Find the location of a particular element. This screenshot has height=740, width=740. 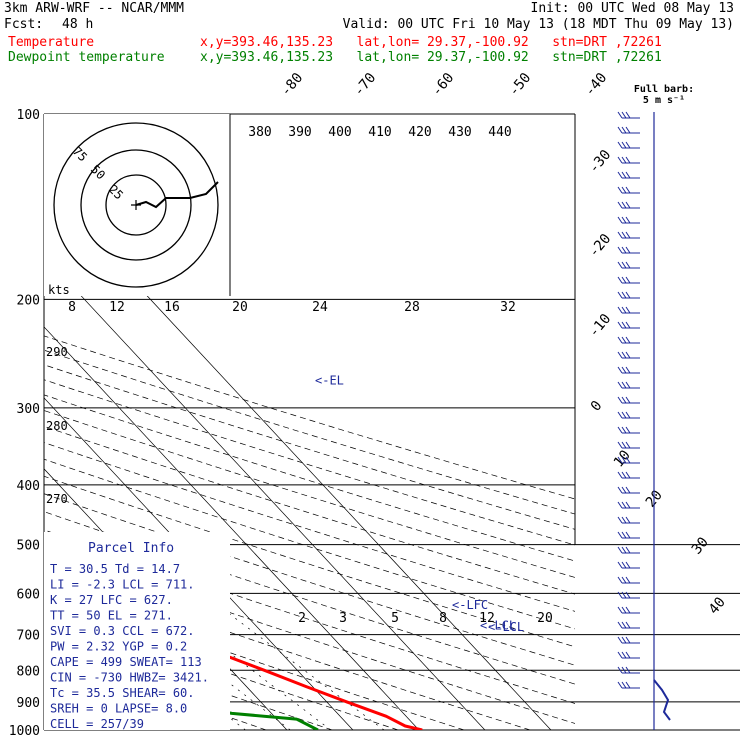

wind-barbs is located at coordinates (644, 420).